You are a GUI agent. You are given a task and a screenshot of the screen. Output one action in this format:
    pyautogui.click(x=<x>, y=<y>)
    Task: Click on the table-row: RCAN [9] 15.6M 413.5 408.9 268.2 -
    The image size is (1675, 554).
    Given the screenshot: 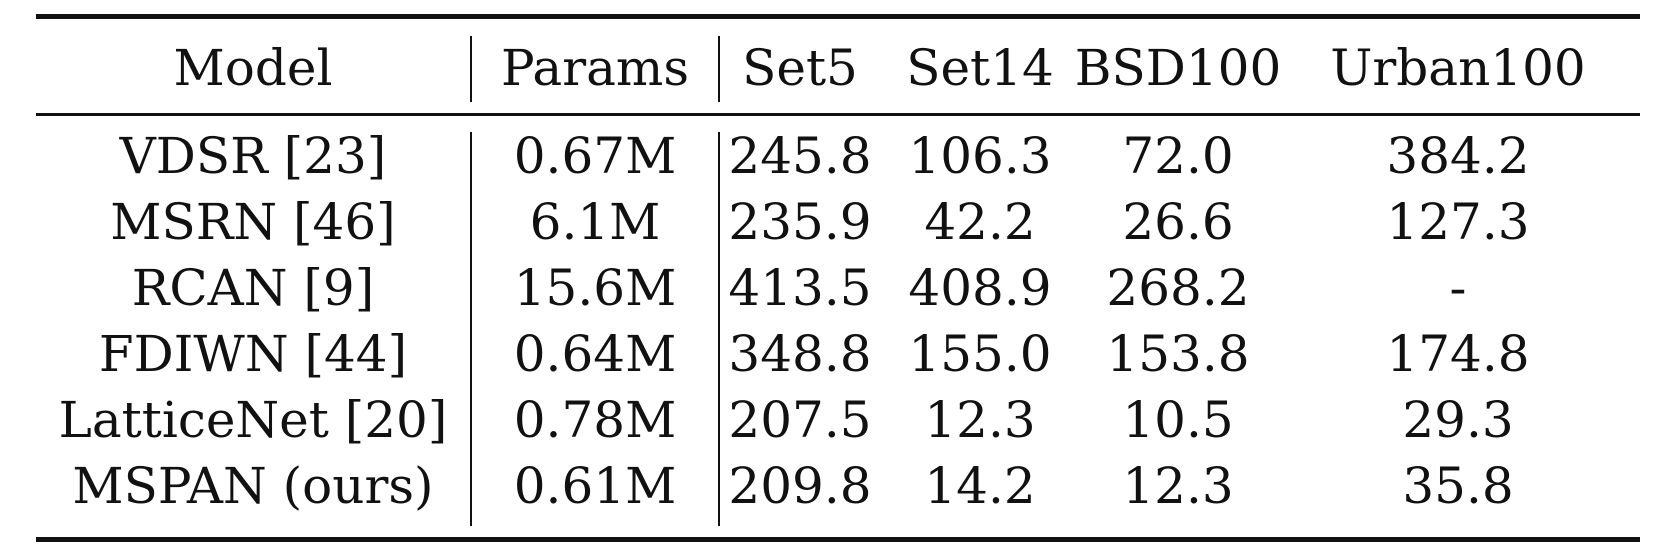 What is the action you would take?
    pyautogui.click(x=838, y=288)
    